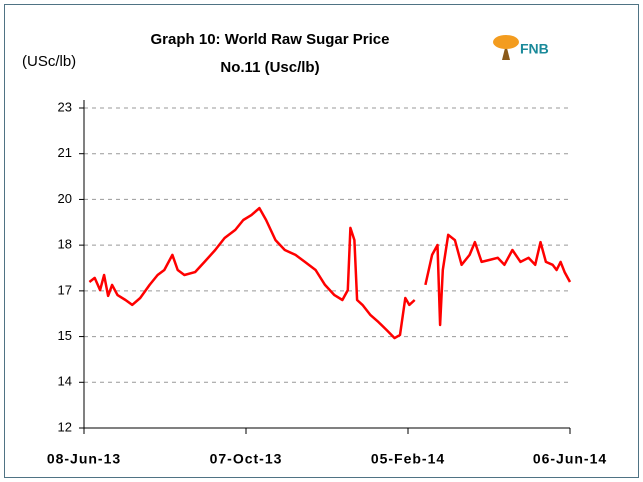  I want to click on y-tick-label: 18, so click(65, 244).